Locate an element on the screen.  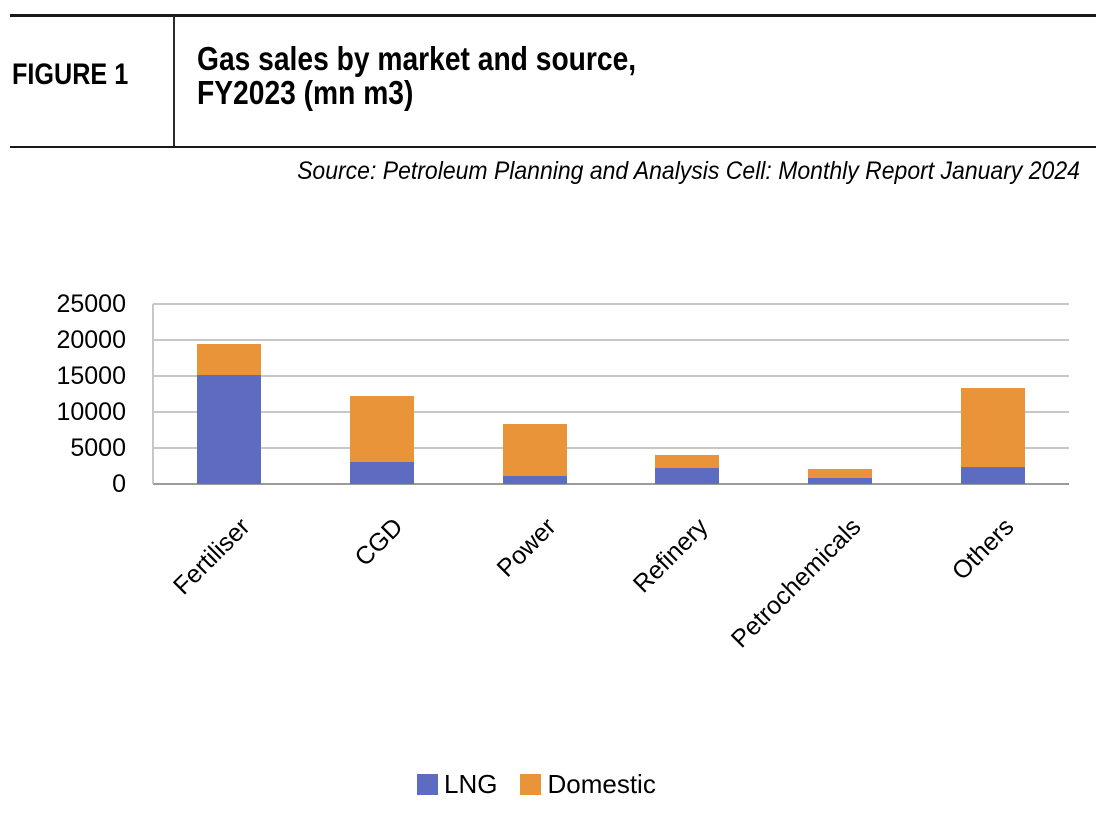
header-bottom-rule is located at coordinates (553, 147).